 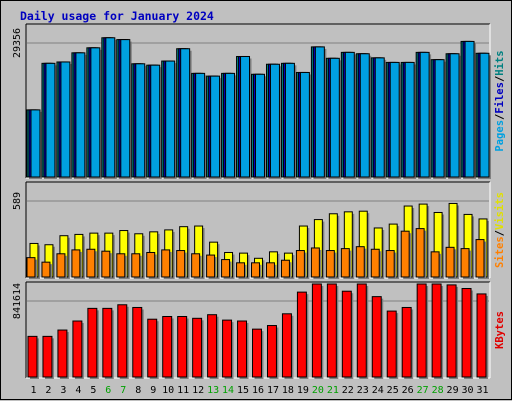 I want to click on xtick-label-day-30: 30, so click(x=468, y=390).